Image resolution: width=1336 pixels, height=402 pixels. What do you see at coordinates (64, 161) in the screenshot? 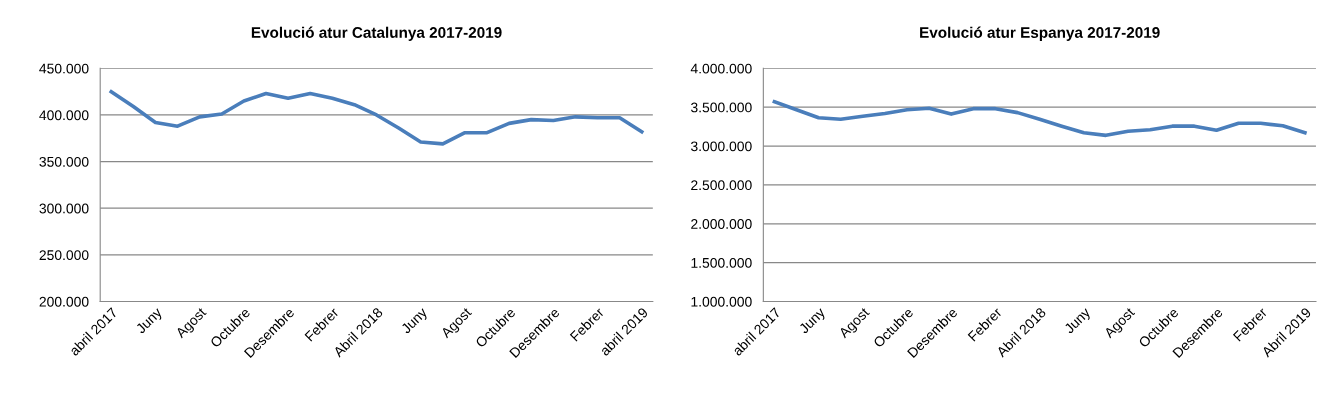
I see `y-tick-label: 350.000` at bounding box center [64, 161].